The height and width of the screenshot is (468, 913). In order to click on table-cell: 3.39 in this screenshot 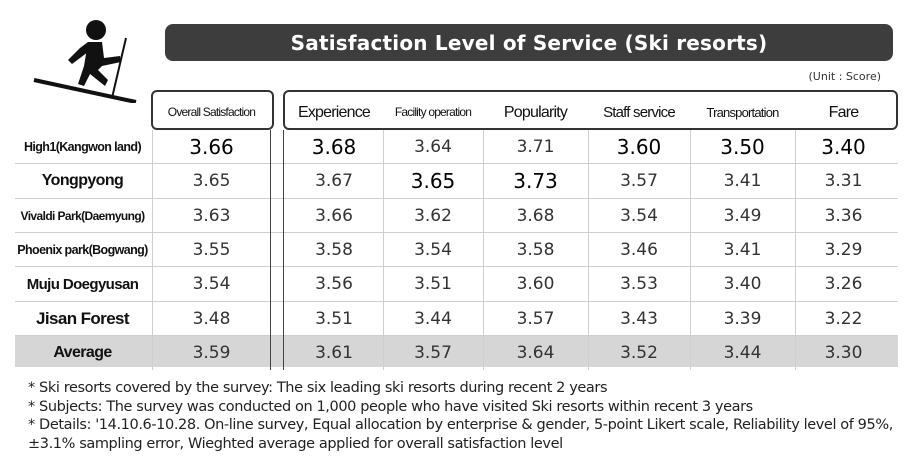, I will do `click(742, 318)`.